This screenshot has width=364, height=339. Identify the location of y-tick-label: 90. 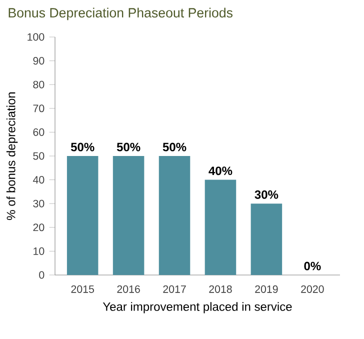
(38, 61).